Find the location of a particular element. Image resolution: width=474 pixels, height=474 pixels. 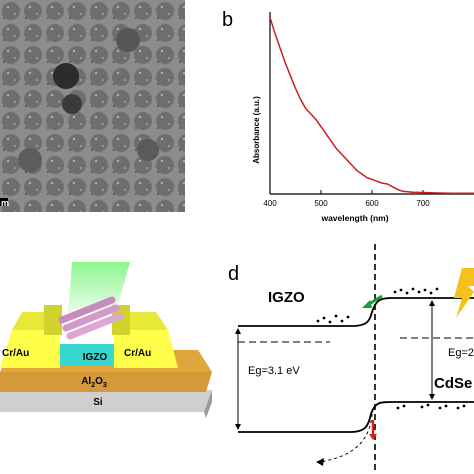

valence-band is located at coordinates (356, 417).